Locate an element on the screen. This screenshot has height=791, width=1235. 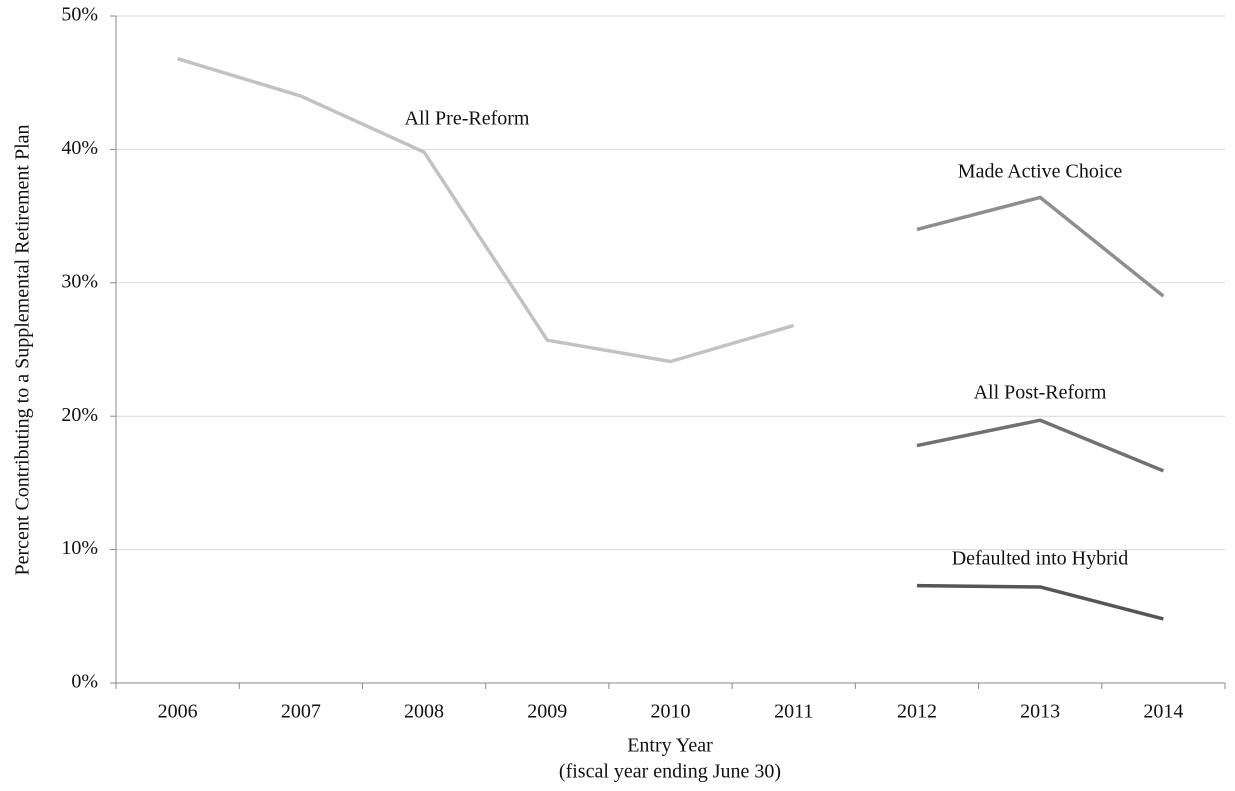
x-tick-label: 2013 is located at coordinates (1040, 712).